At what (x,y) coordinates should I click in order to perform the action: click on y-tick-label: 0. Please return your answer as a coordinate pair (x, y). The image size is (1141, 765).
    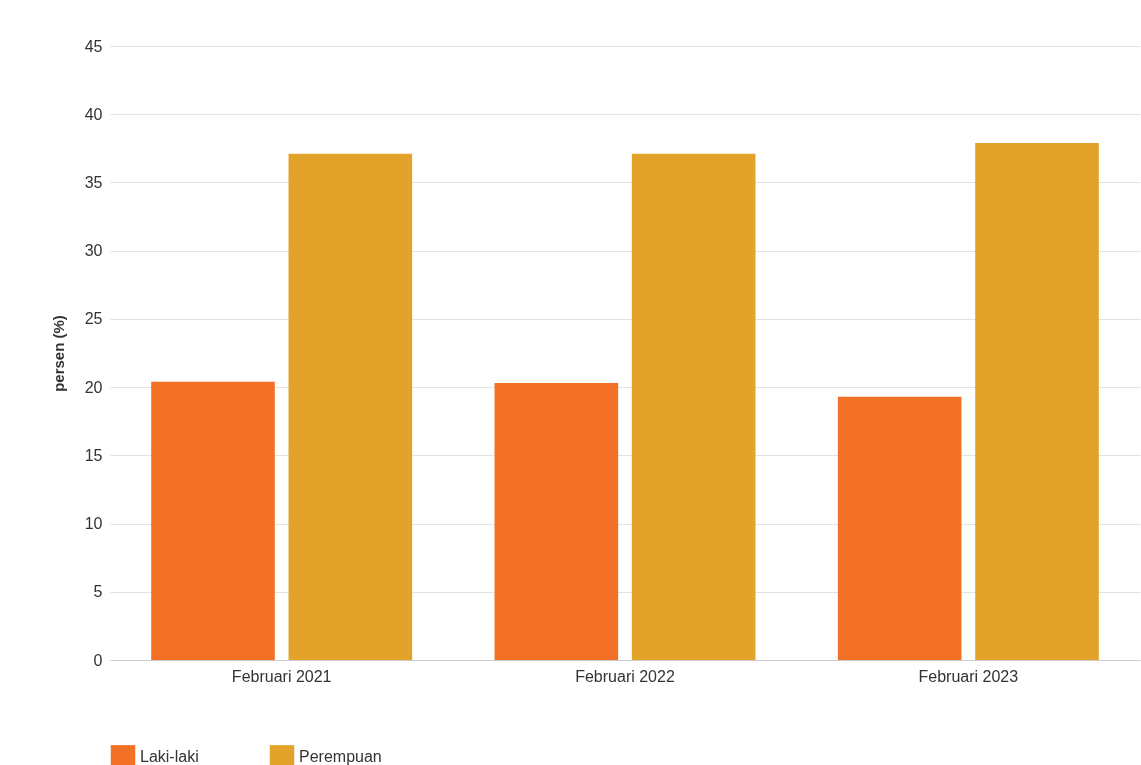
    Looking at the image, I should click on (98, 660).